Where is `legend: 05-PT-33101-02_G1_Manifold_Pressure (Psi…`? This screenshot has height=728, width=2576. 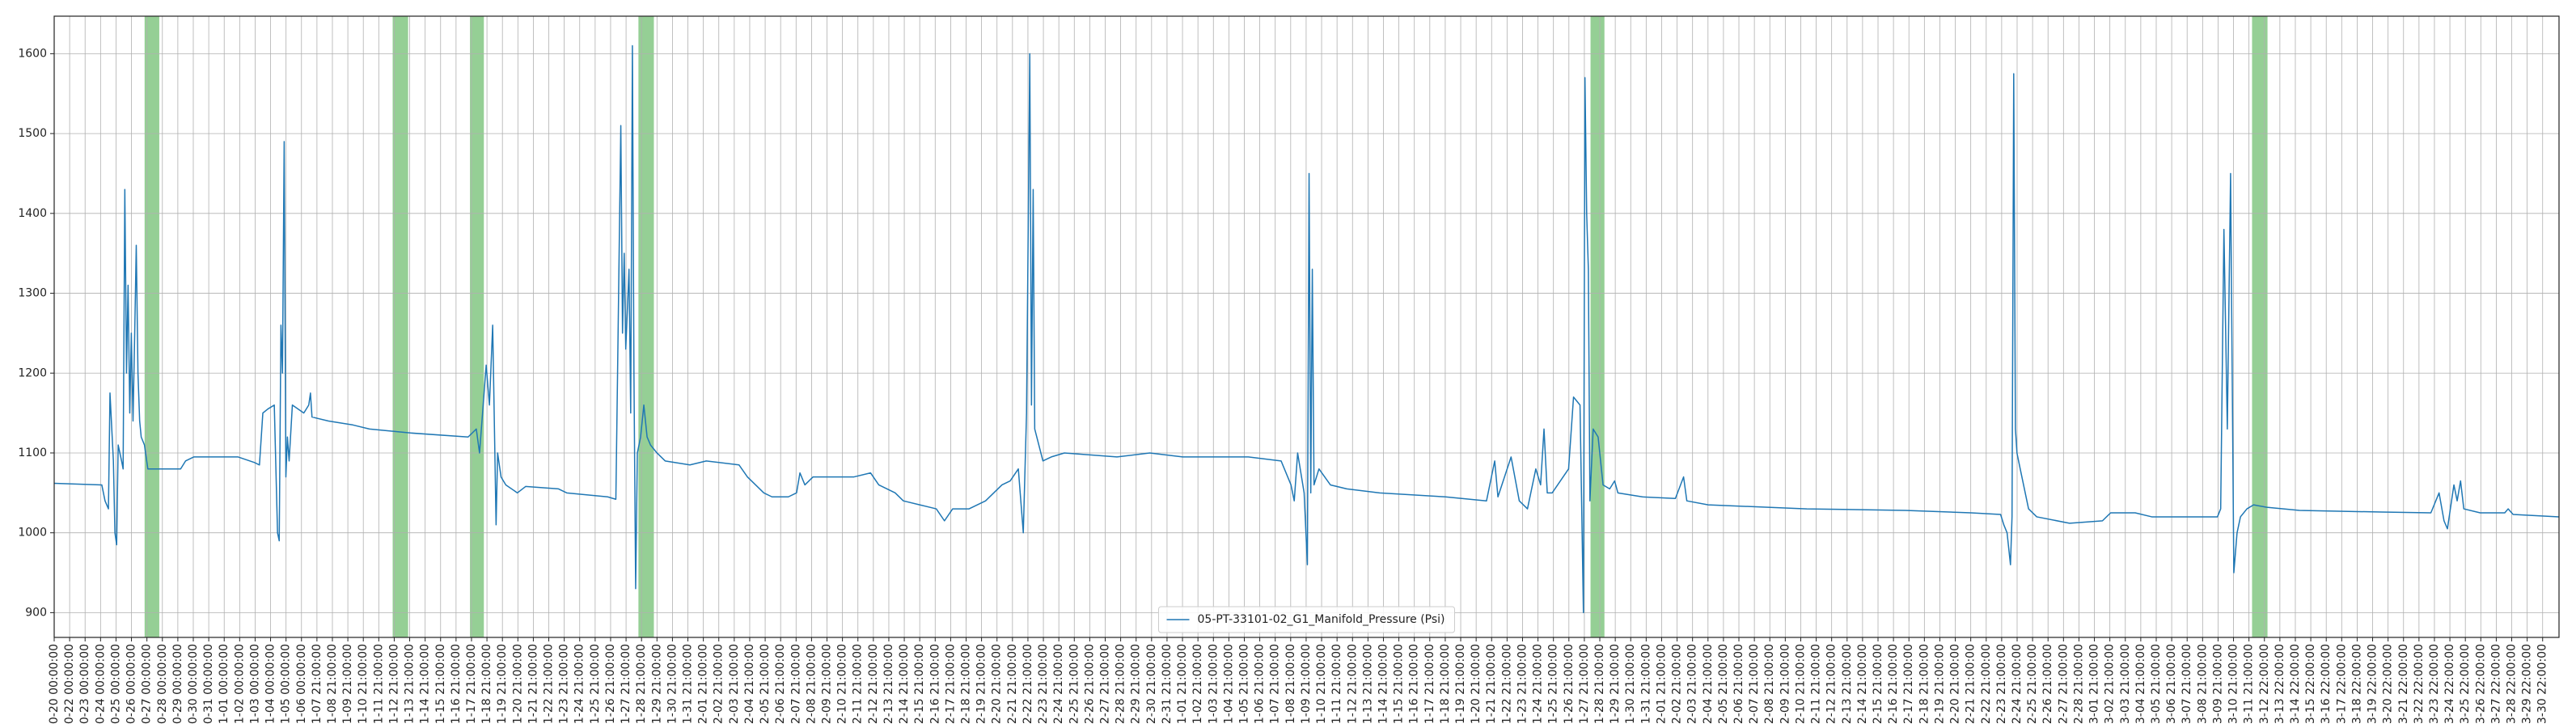
legend: 05-PT-33101-02_G1_Manifold_Pressure (Psi… is located at coordinates (1307, 619).